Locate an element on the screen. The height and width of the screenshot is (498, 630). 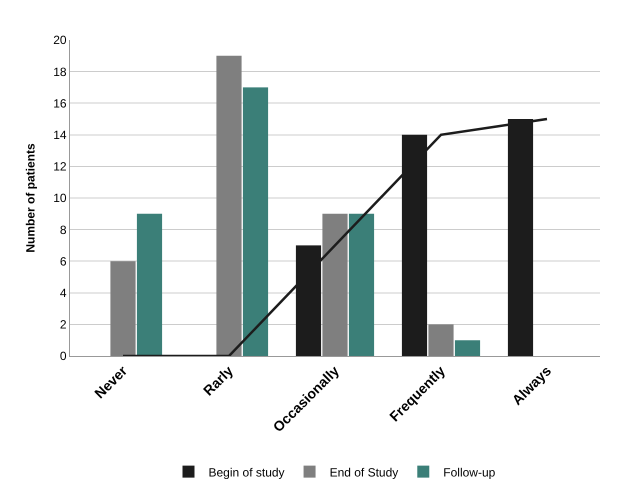
y-tick-label: 2 is located at coordinates (63, 325).